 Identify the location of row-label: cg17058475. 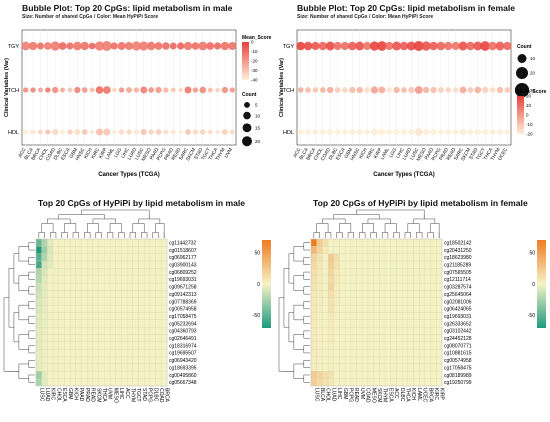
(183, 317).